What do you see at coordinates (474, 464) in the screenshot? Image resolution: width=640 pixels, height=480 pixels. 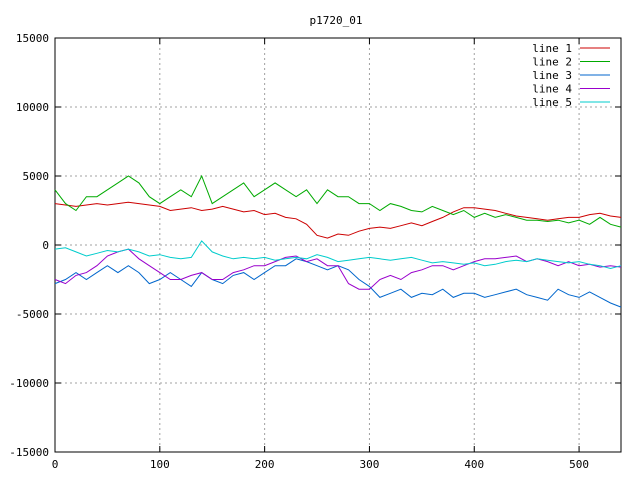 I see `x-tick-label: 400` at bounding box center [474, 464].